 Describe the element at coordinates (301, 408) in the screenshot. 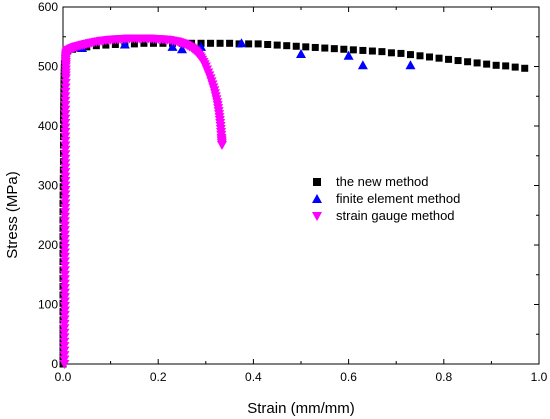

I see `x-axis-label: Strain (mm/mm)` at that location.